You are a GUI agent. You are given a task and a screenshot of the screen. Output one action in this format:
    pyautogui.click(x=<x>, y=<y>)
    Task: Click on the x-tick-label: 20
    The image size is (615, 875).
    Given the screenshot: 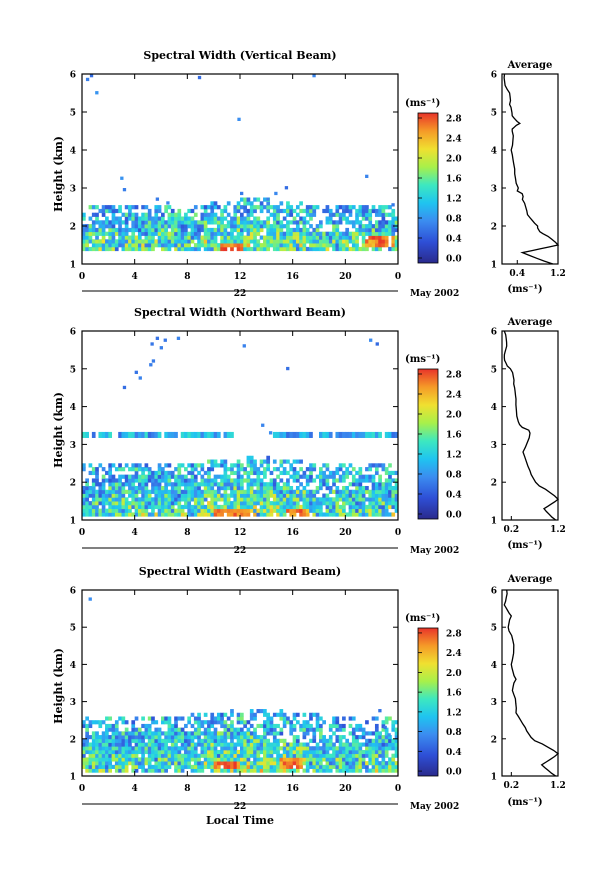 What is the action you would take?
    pyautogui.click(x=345, y=789)
    